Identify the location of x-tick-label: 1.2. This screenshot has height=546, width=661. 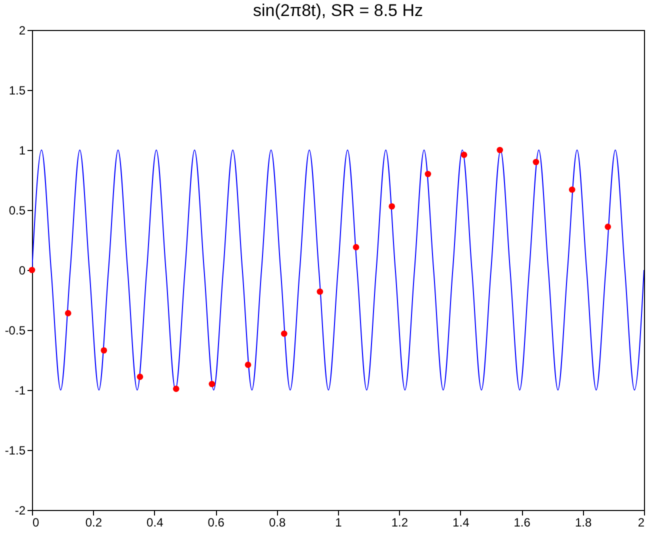
(399, 523).